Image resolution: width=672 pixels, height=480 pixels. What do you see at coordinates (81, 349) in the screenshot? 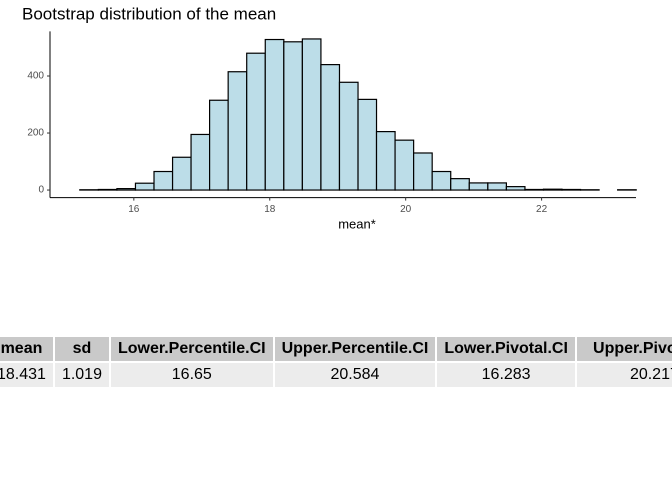
I see `column-header: sd` at bounding box center [81, 349].